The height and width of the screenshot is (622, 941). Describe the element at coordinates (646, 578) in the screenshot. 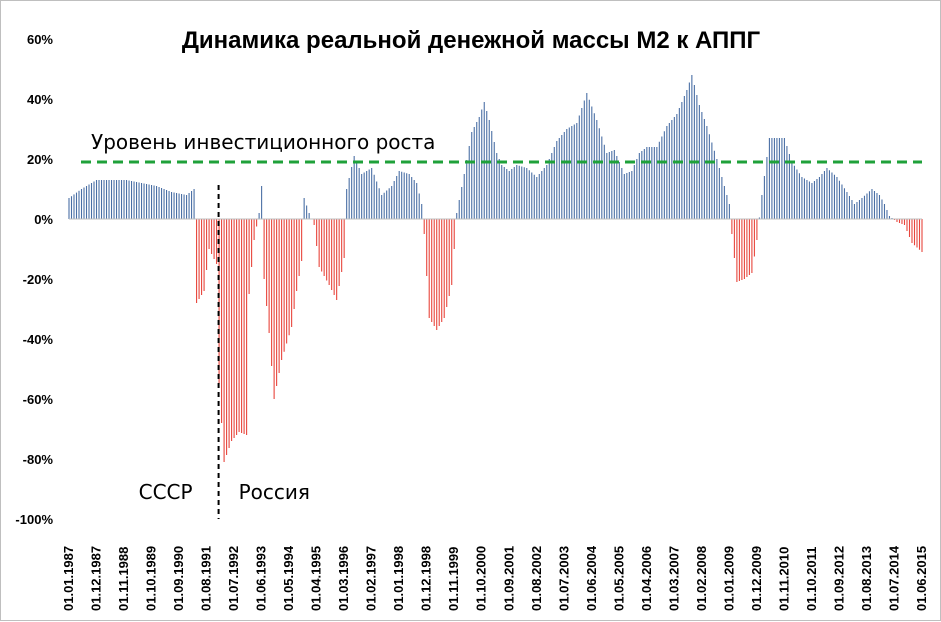

I see `x-tick-label: 01.04.2006` at that location.